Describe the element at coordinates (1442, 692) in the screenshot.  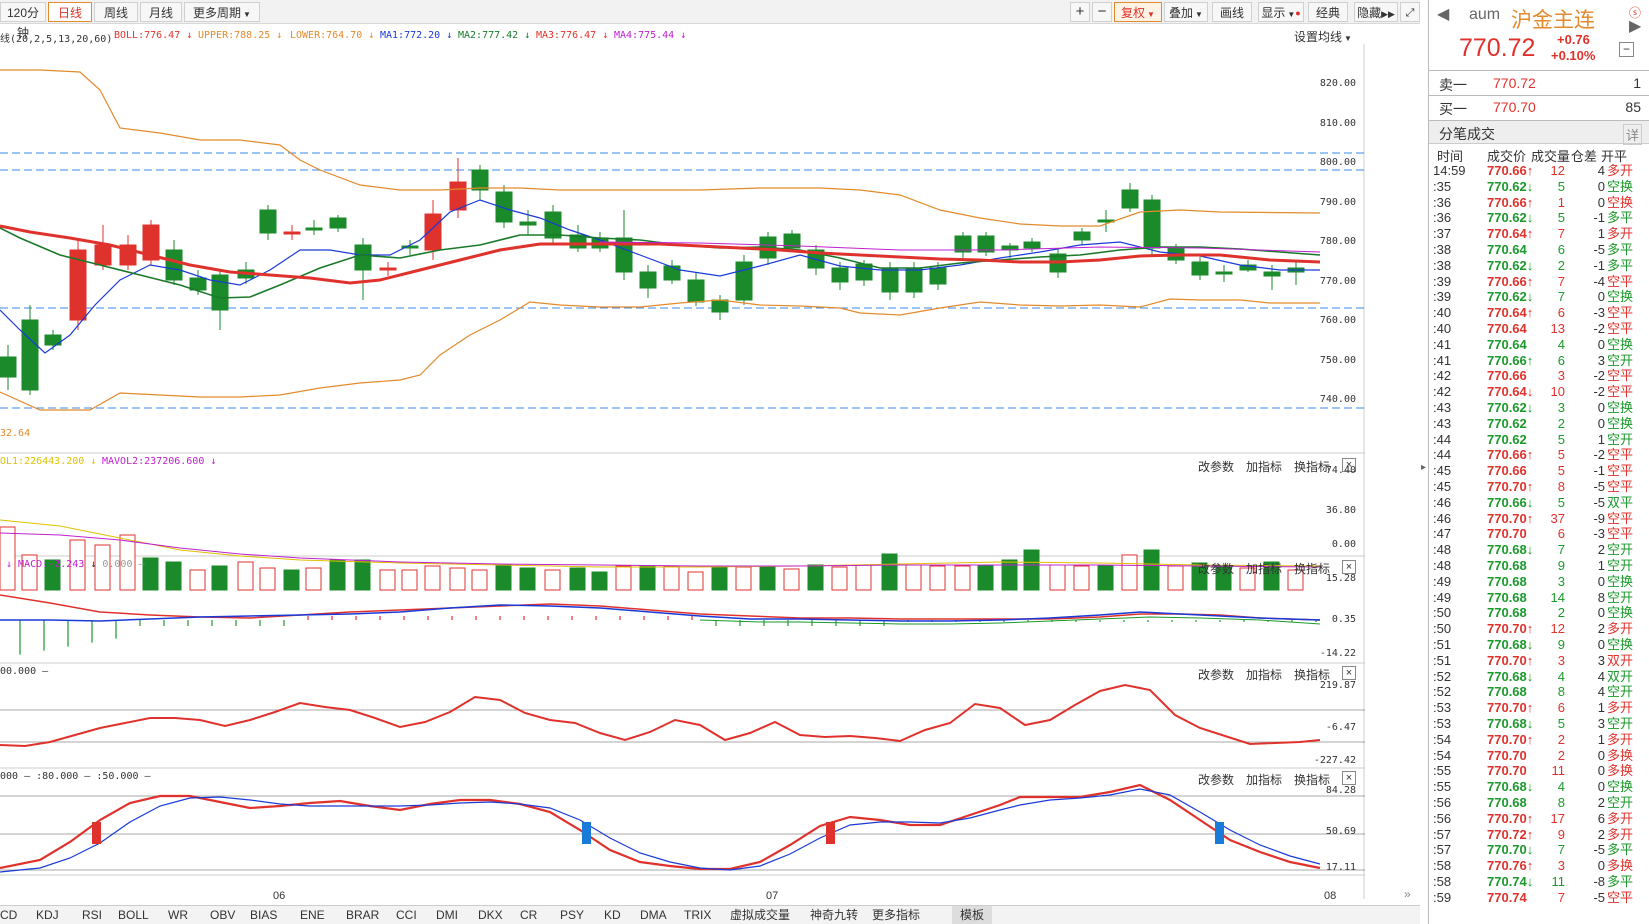
I see `tick-time: :52` at that location.